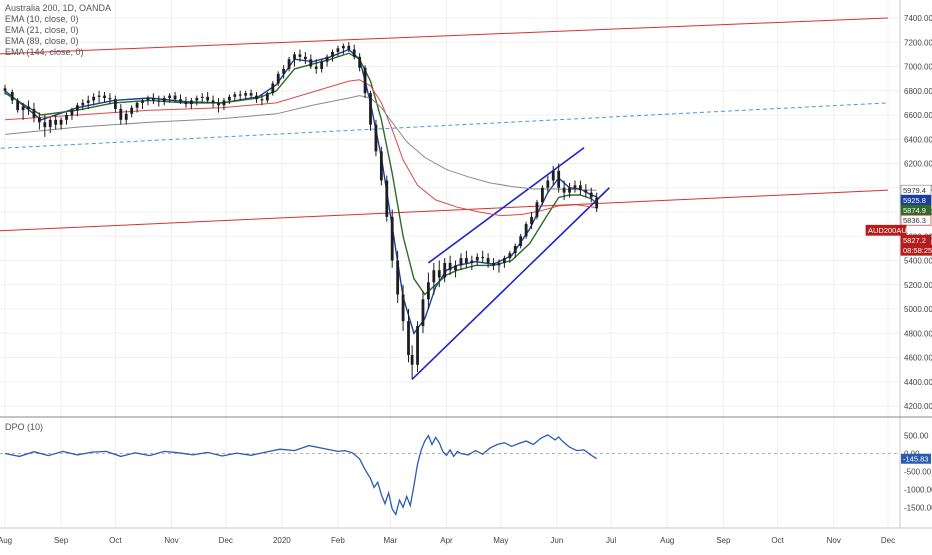 The width and height of the screenshot is (932, 555). Describe the element at coordinates (918, 139) in the screenshot. I see `price-tick-label: 6400.00` at that location.